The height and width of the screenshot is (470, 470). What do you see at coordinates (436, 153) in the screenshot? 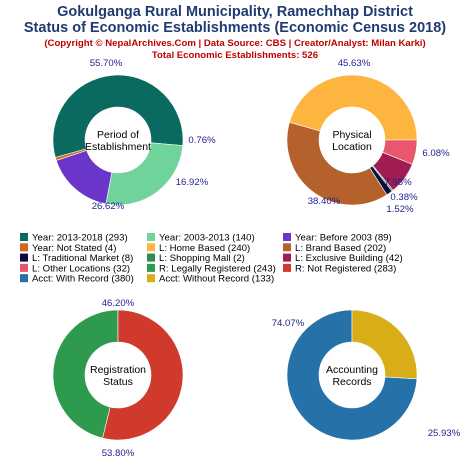
I see `percent-label: 6.08%` at bounding box center [436, 153].